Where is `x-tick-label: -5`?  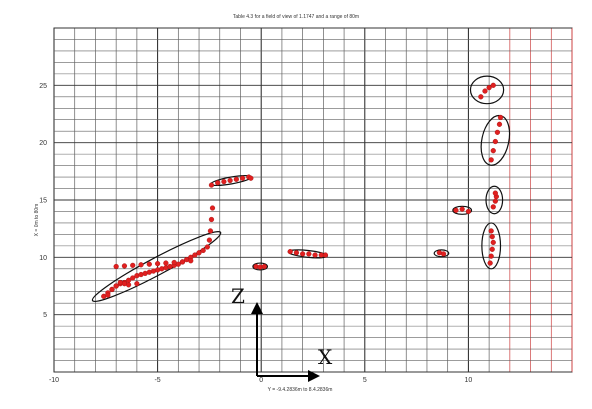 x-tick-label: -5 is located at coordinates (157, 380).